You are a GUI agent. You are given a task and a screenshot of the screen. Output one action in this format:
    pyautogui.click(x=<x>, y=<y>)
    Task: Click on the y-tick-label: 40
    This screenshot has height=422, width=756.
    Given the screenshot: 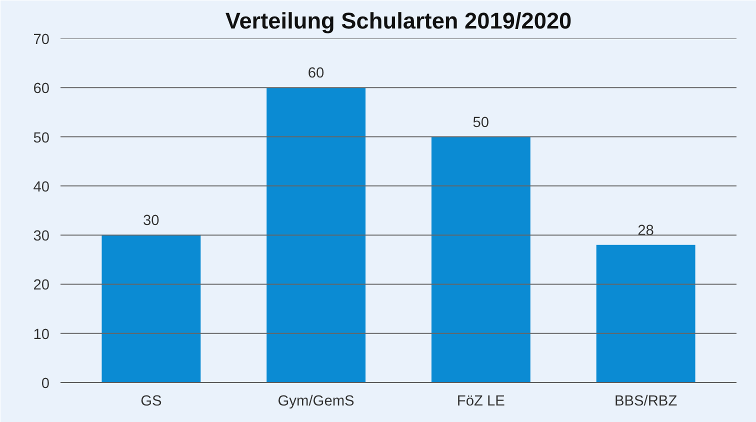 What is the action you would take?
    pyautogui.click(x=41, y=187)
    